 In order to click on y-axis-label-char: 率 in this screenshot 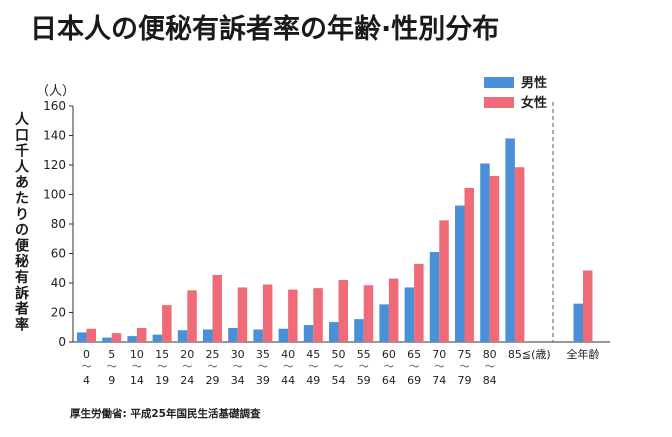, I will do `click(22, 324)`.